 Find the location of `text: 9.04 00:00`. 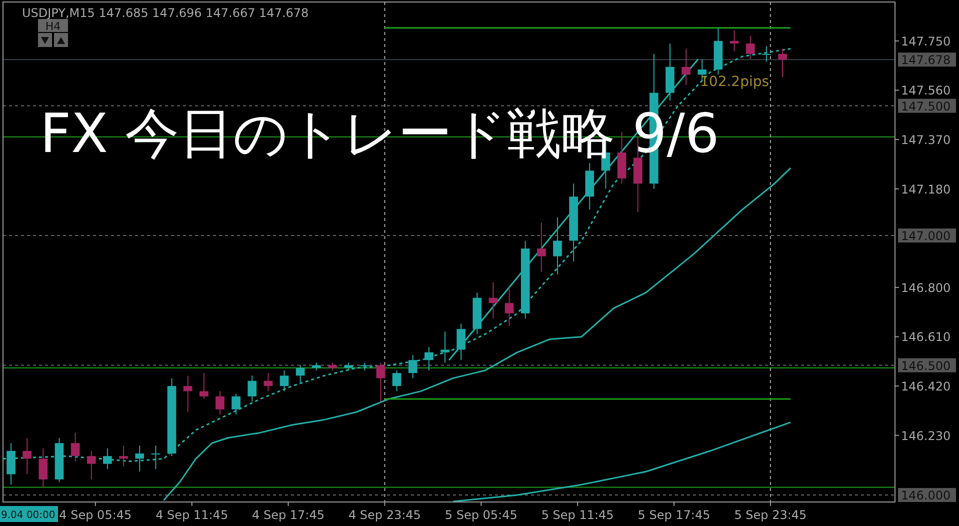

text: 9.04 00:00 is located at coordinates (28, 515).